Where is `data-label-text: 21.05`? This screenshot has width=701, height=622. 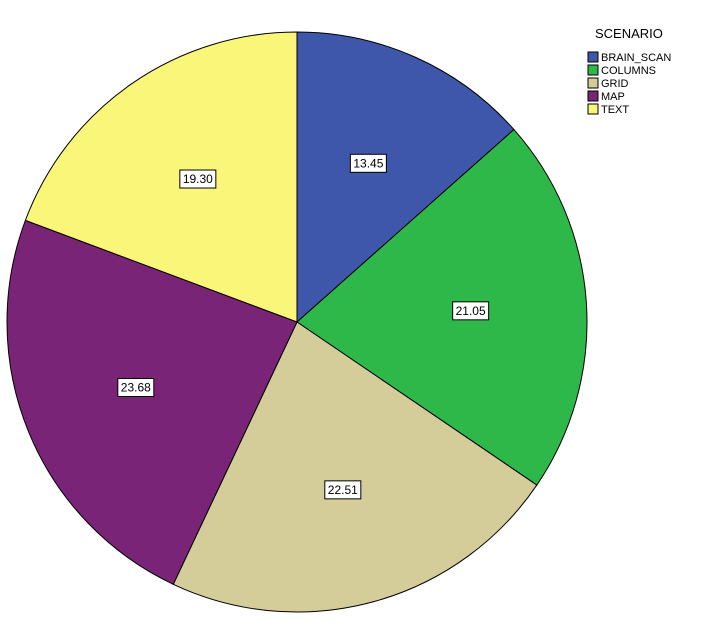
data-label-text: 21.05 is located at coordinates (471, 311).